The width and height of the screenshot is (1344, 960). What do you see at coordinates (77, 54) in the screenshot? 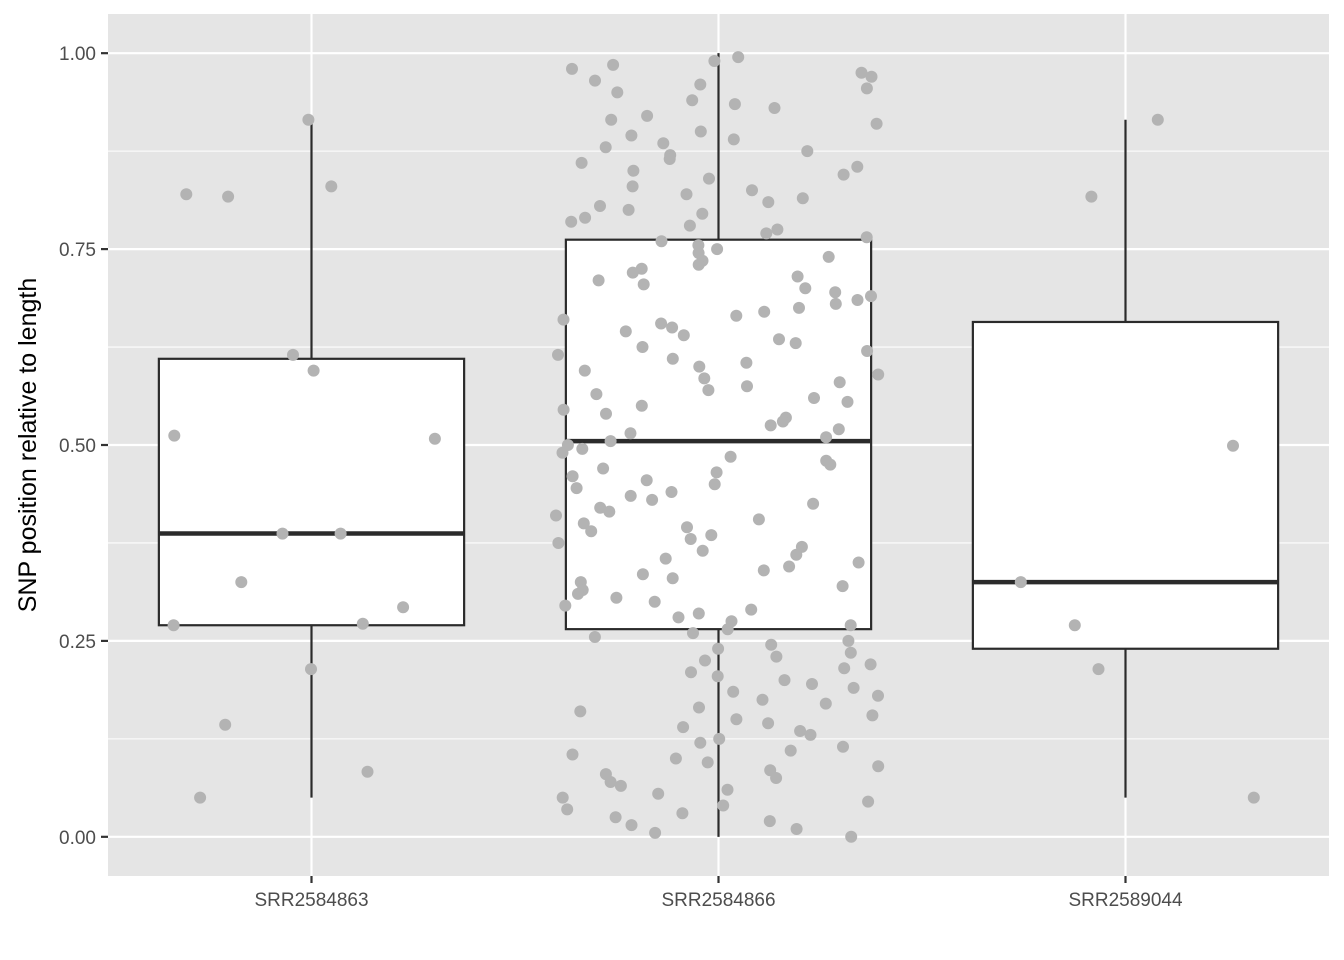
I see `y-tick-label: 1.00` at bounding box center [77, 54].